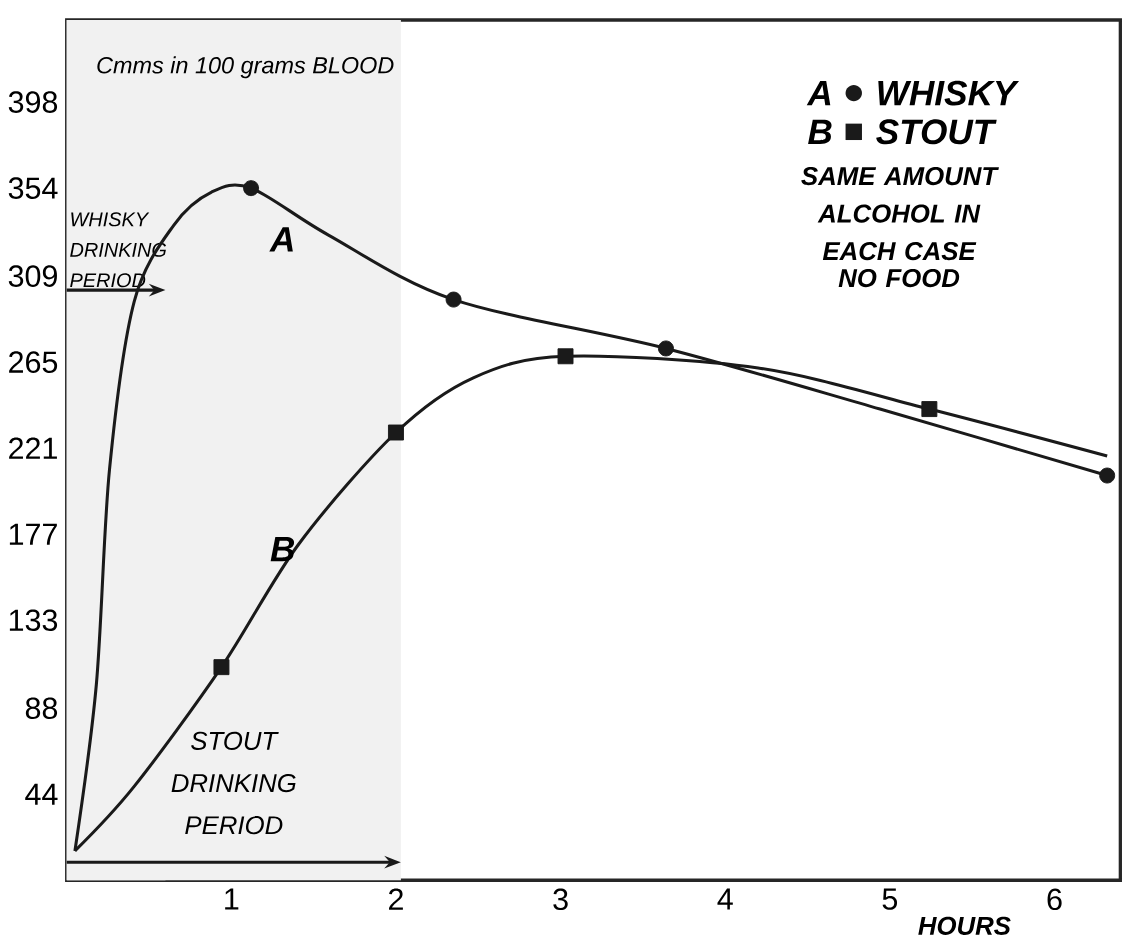 The image size is (1127, 936). I want to click on y-tick-label: 354, so click(33, 188).